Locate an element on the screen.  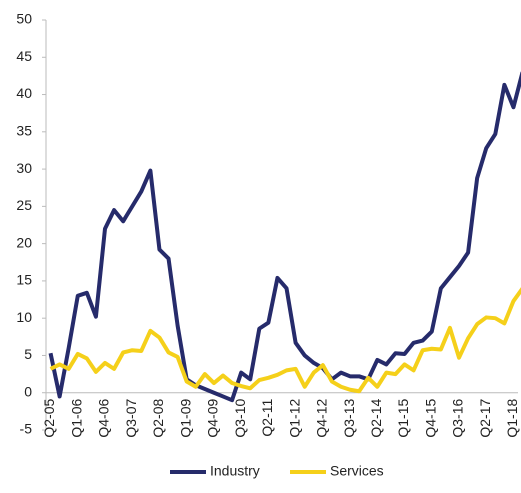
y-tick-label: 30 is located at coordinates (24, 168).